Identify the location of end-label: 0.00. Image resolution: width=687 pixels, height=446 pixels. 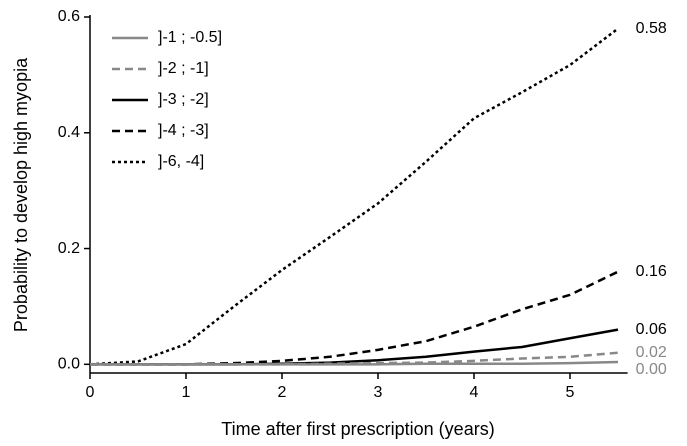
(651, 369).